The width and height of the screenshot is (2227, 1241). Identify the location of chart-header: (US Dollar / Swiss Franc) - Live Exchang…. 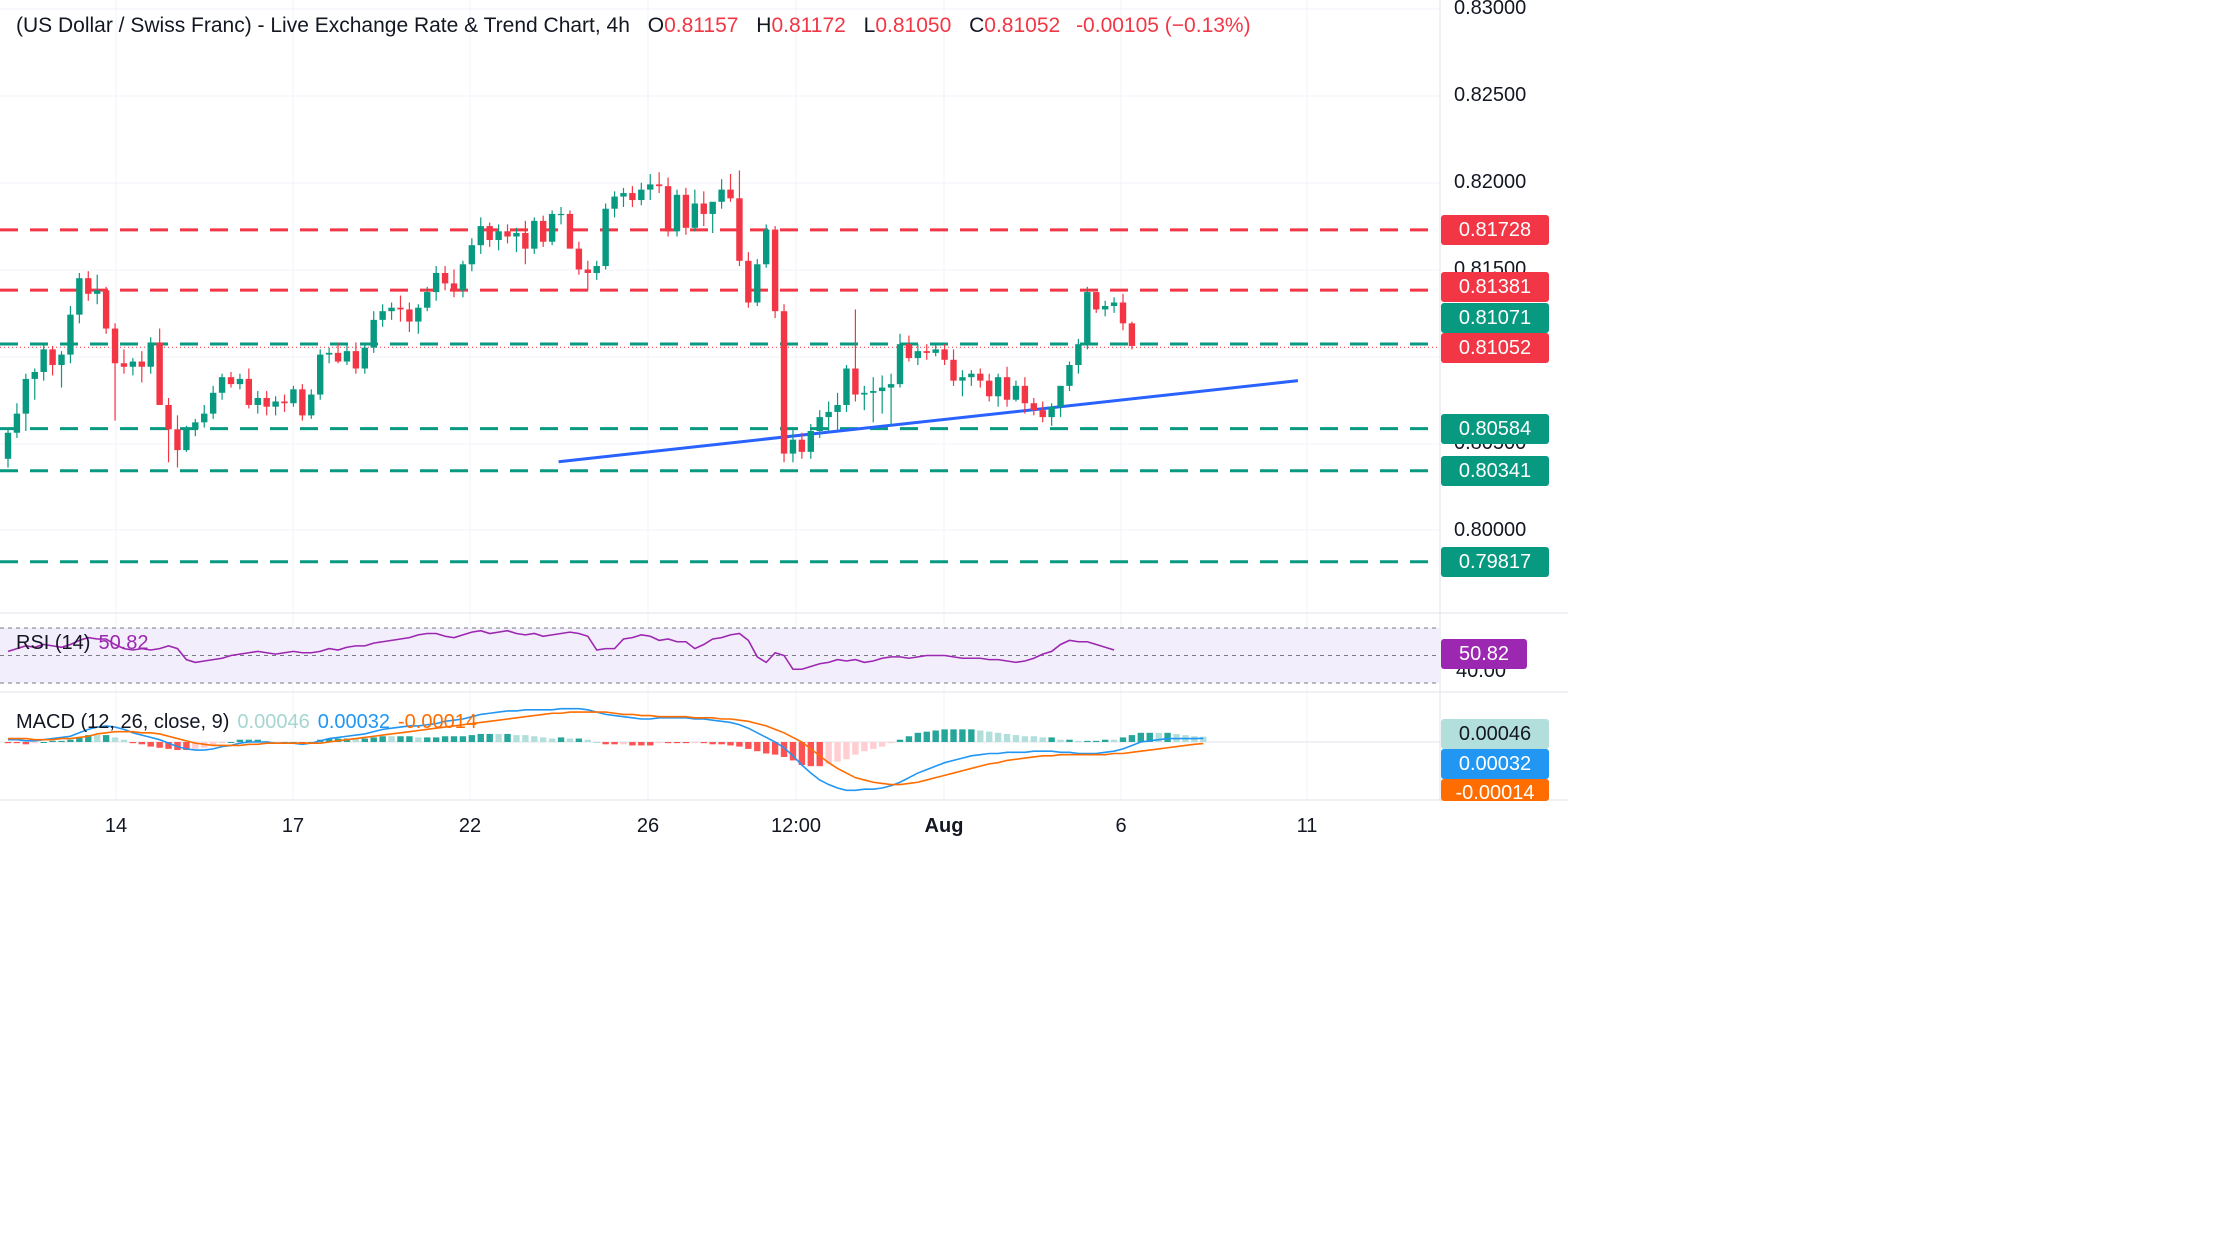
(633, 26).